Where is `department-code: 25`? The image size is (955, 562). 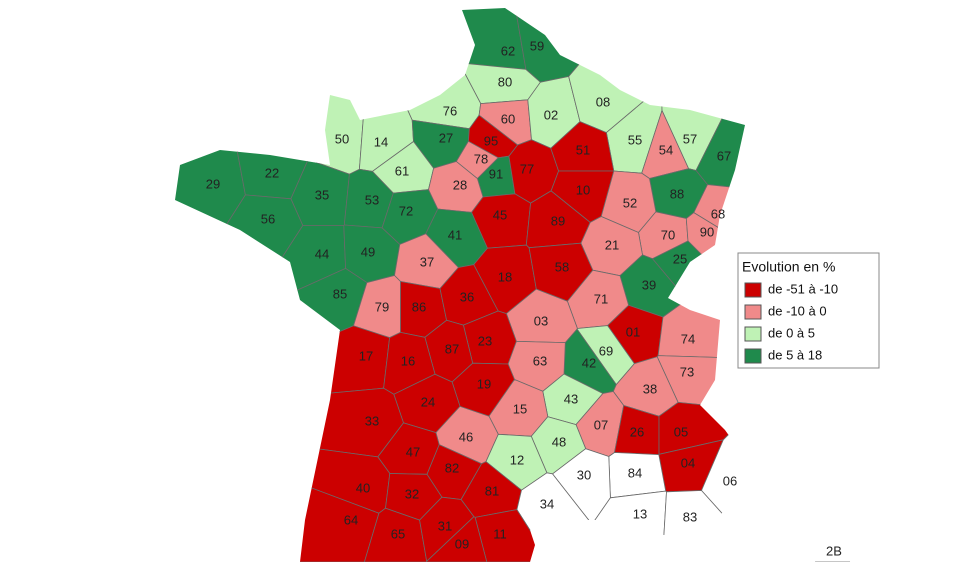
department-code: 25 is located at coordinates (680, 258).